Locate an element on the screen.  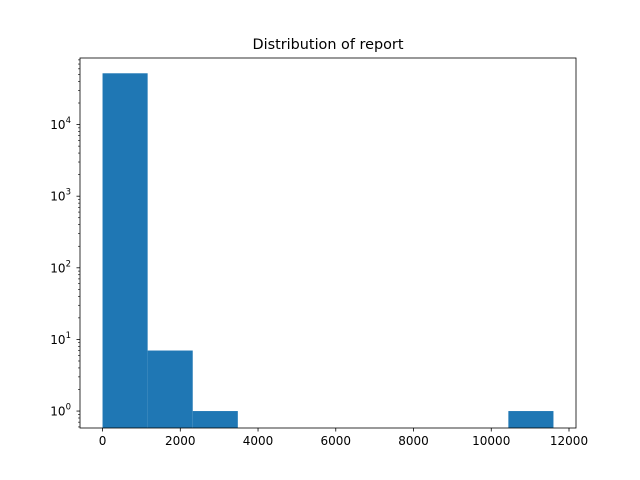
x-tick-label: 10000 is located at coordinates (491, 441).